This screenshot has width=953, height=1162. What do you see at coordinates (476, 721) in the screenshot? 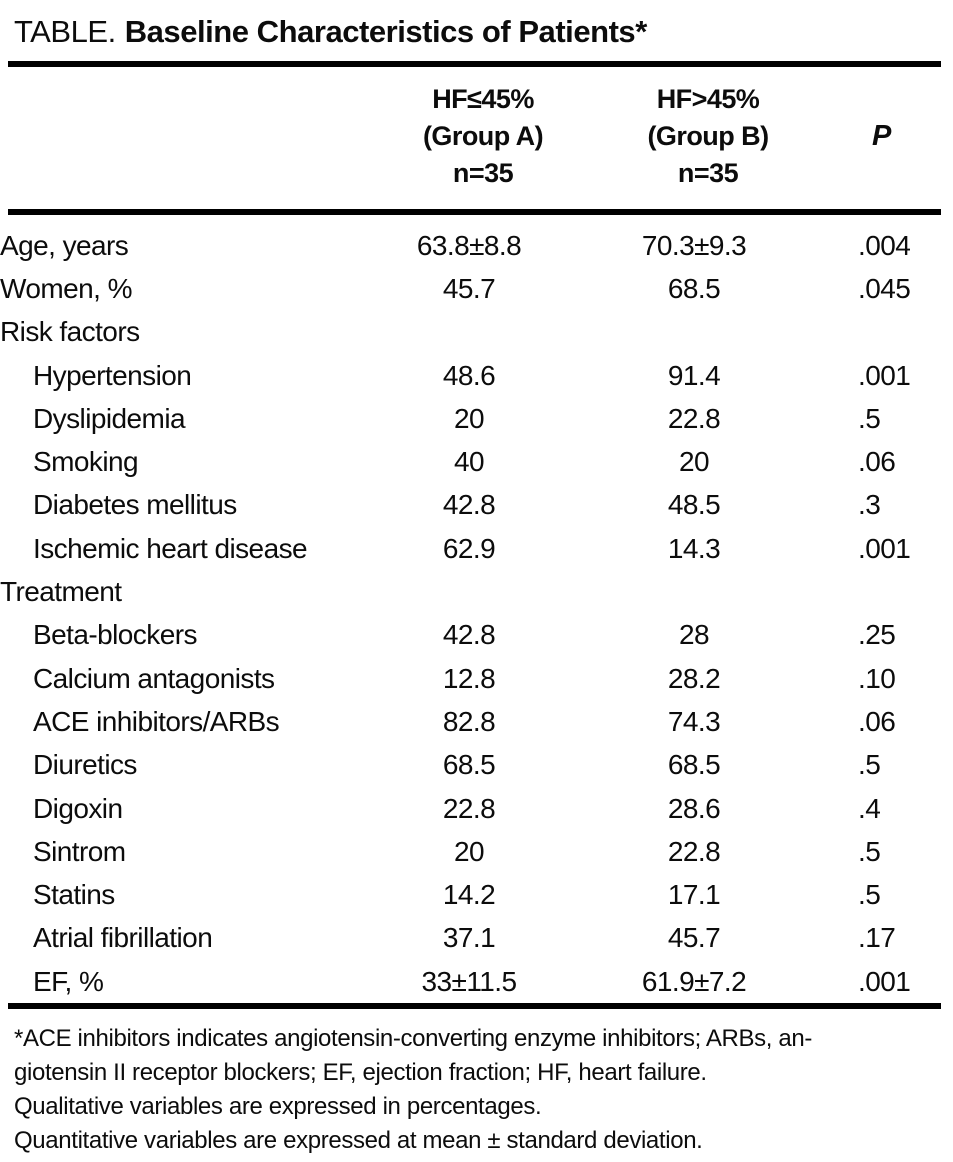
I see `table-row: ACE inhibitors/ARBs 82.8 74.3 .06` at bounding box center [476, 721].